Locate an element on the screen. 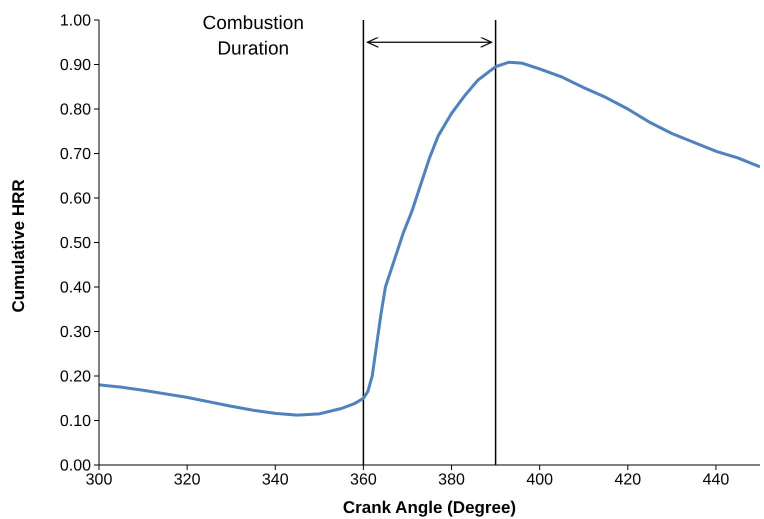  y-tick-label: 0.90 is located at coordinates (76, 65).